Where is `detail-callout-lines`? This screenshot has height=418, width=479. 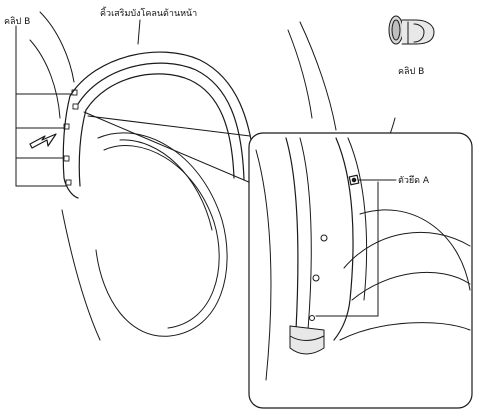 detail-callout-lines is located at coordinates (171, 149).